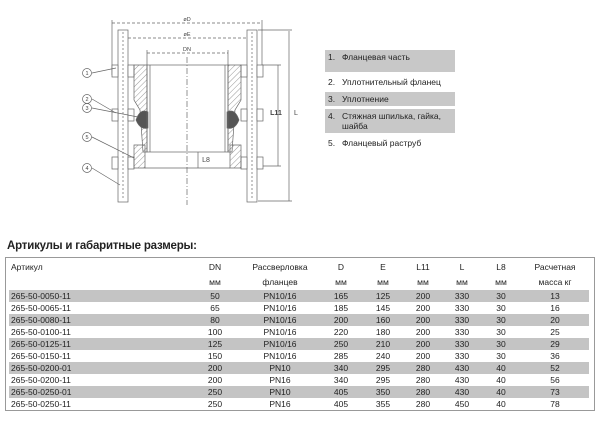  What do you see at coordinates (383, 320) in the screenshot?
I see `table-cell: 160` at bounding box center [383, 320].